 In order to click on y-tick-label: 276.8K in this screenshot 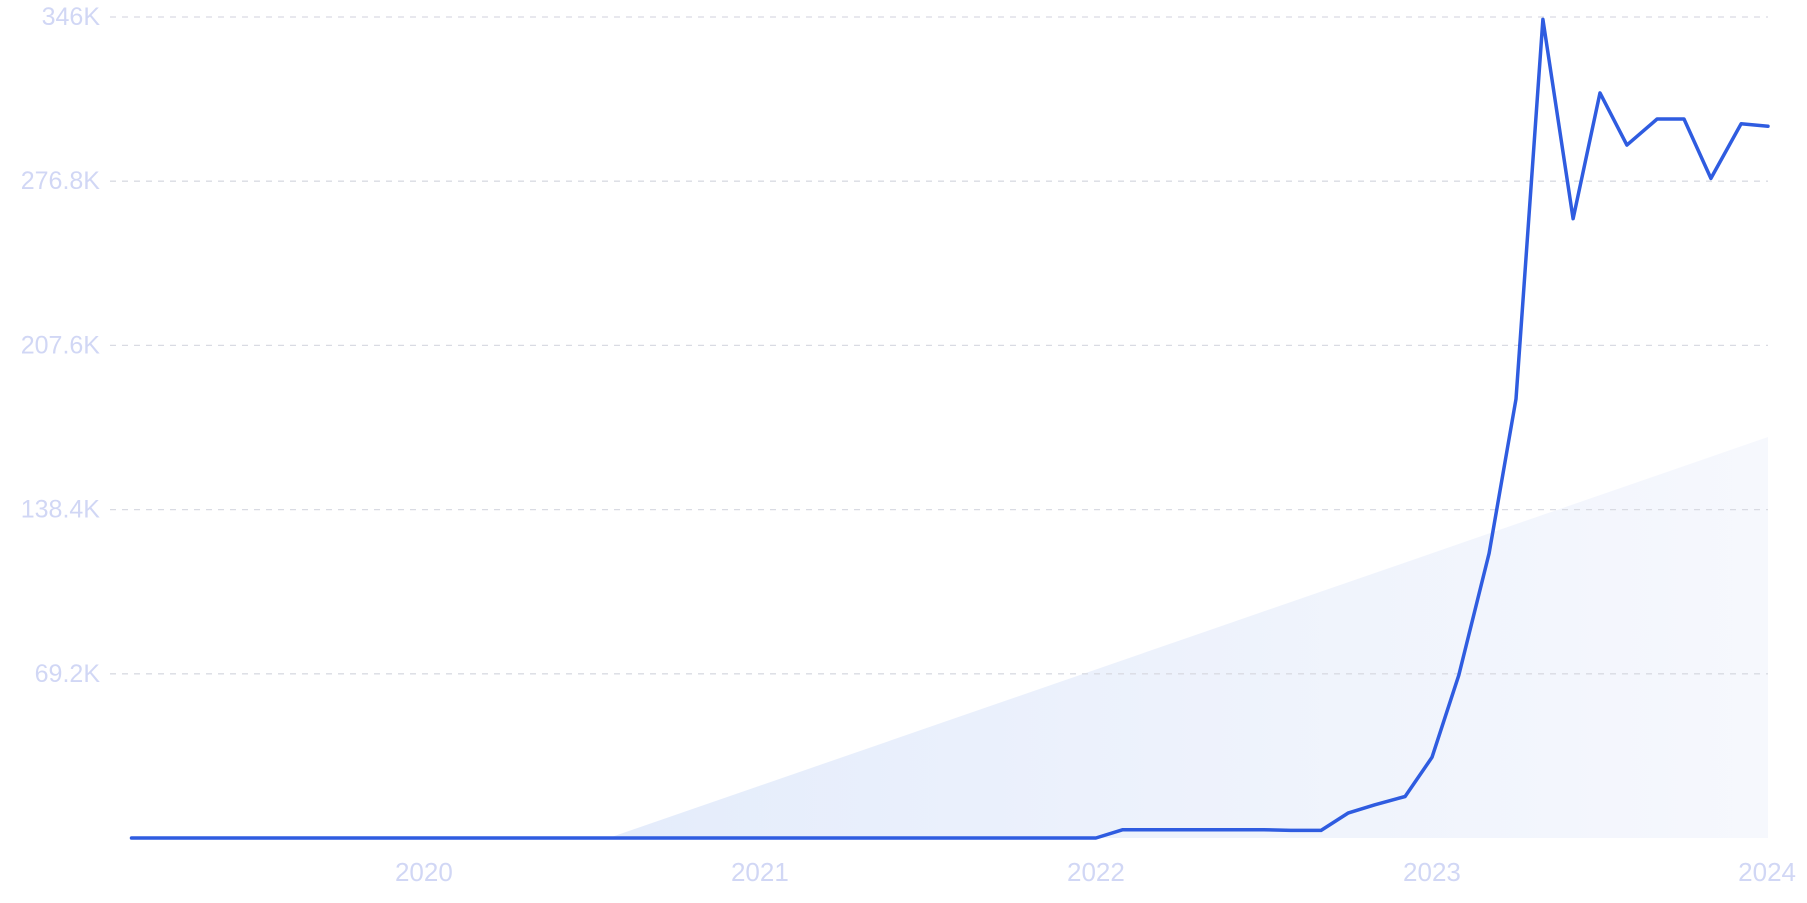, I will do `click(61, 181)`.